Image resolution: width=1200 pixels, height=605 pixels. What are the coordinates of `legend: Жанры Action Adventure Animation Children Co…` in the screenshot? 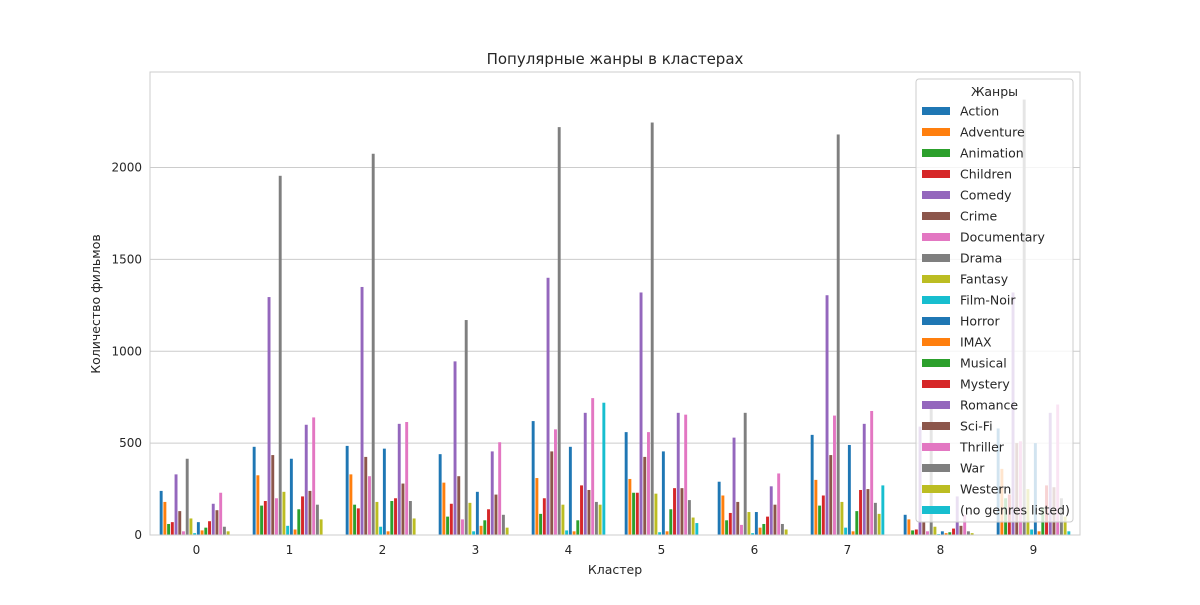 It's located at (994, 300).